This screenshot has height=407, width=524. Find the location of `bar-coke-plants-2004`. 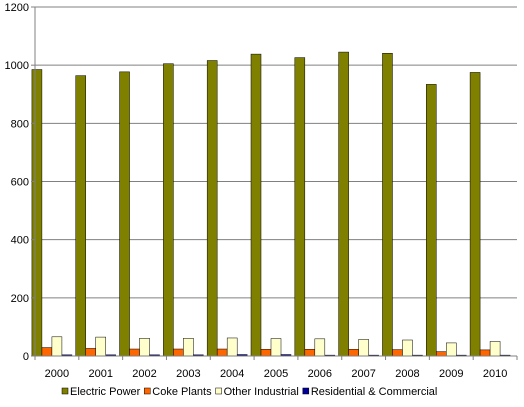

bar-coke-plants-2004 is located at coordinates (222, 352).